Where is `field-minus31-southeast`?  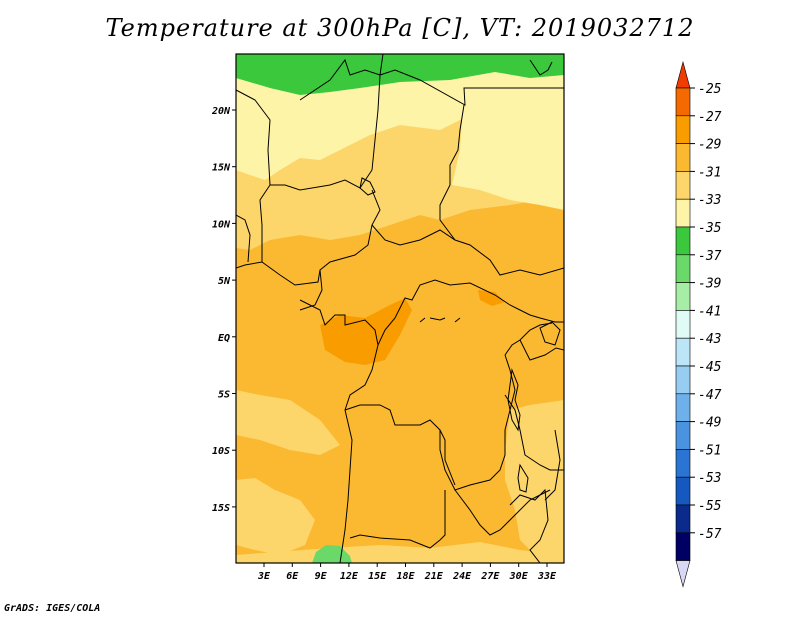
field-minus31-southeast is located at coordinates (534, 481).